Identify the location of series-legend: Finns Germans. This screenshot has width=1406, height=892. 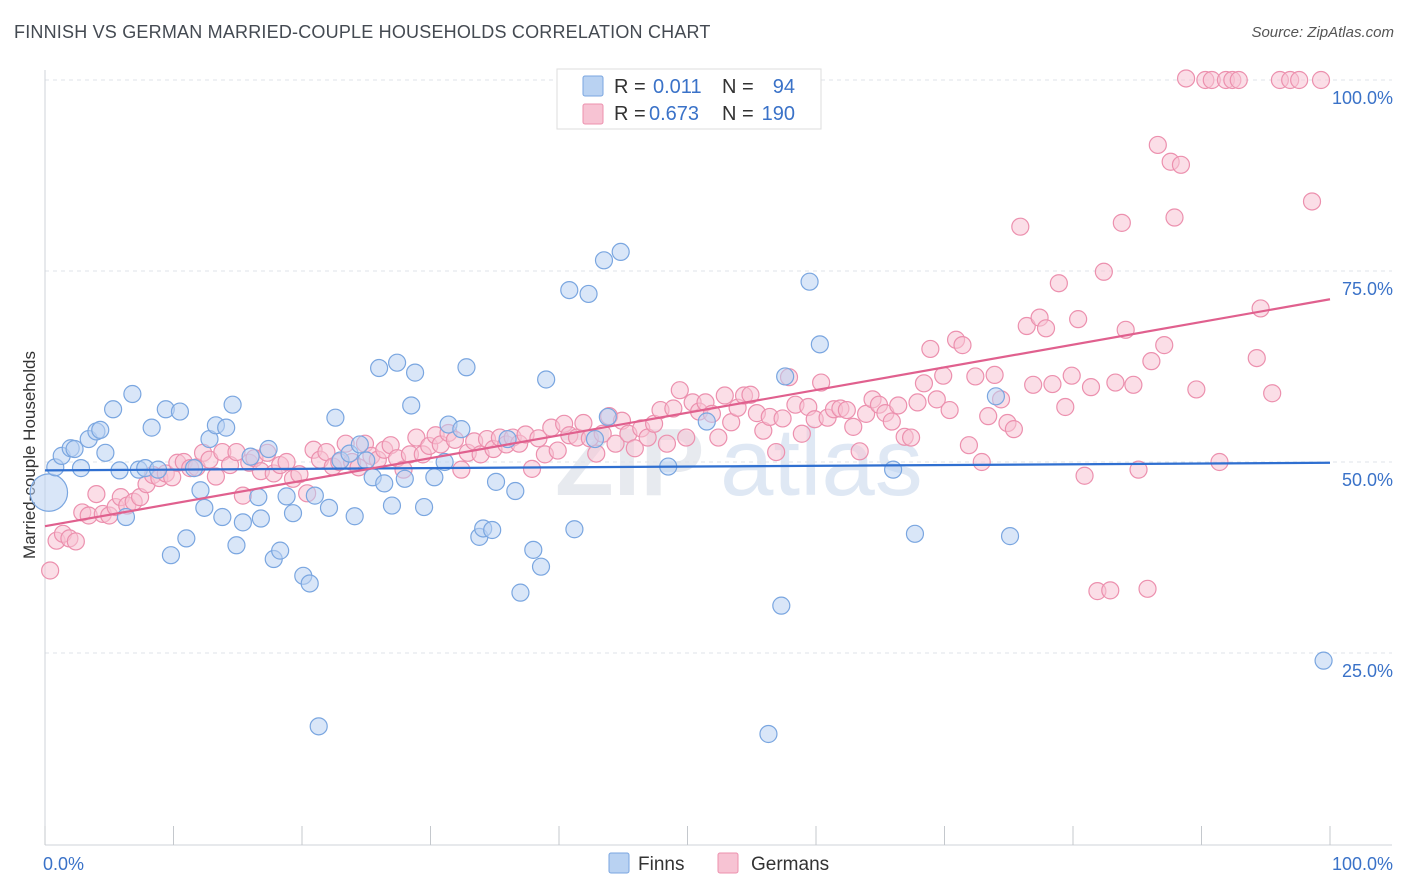
(718, 863).